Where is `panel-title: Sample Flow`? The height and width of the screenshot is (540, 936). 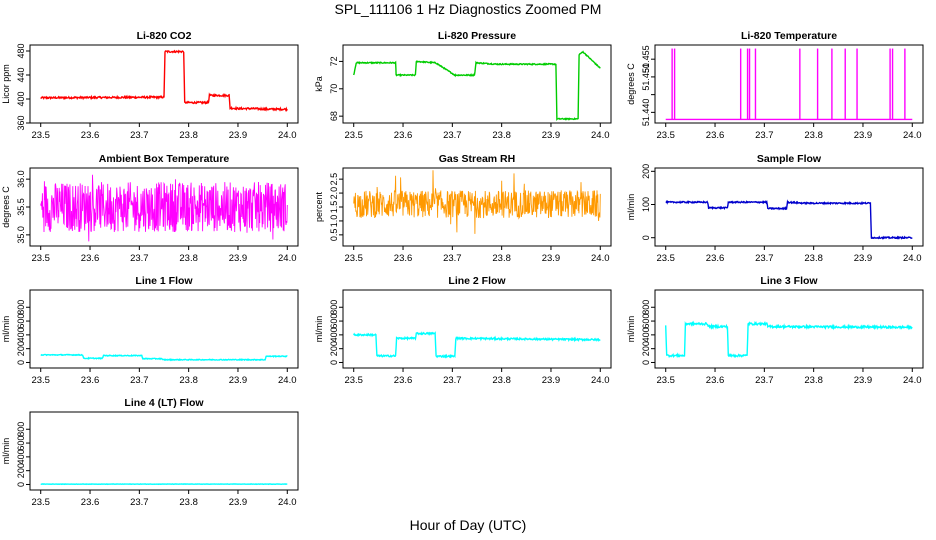 panel-title: Sample Flow is located at coordinates (789, 159).